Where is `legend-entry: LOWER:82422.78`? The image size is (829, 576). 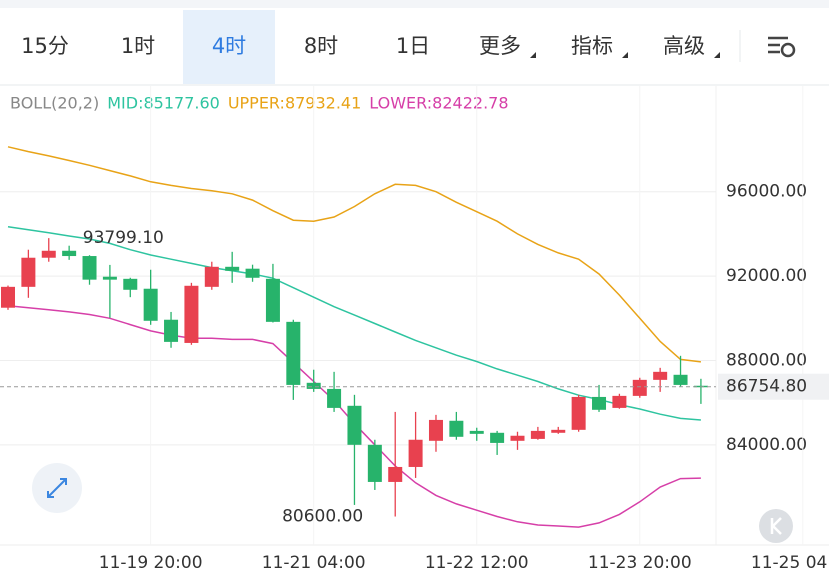 legend-entry: LOWER:82422.78 is located at coordinates (438, 103).